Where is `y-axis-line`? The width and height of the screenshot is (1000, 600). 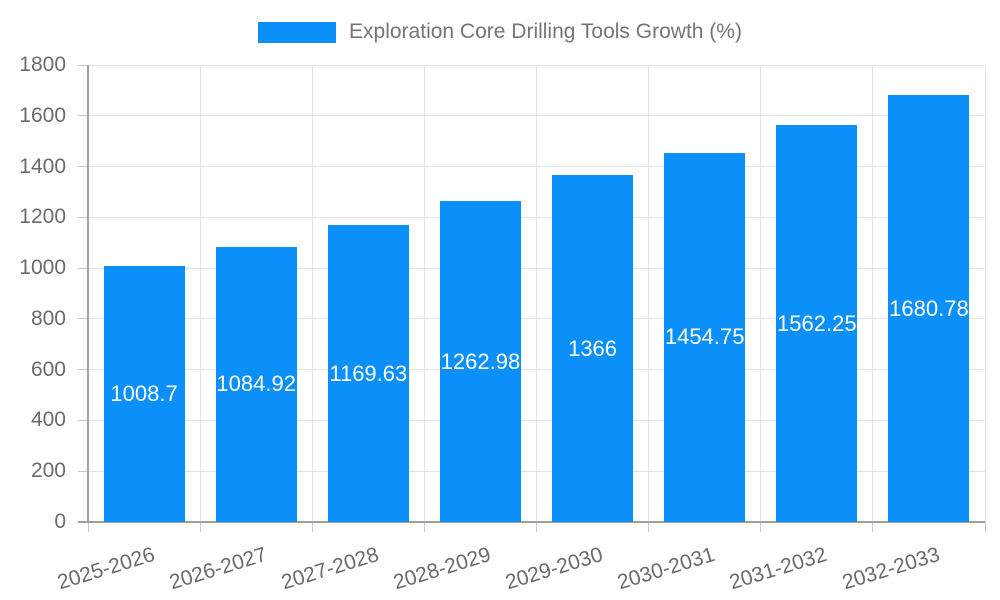
y-axis-line is located at coordinates (88, 293).